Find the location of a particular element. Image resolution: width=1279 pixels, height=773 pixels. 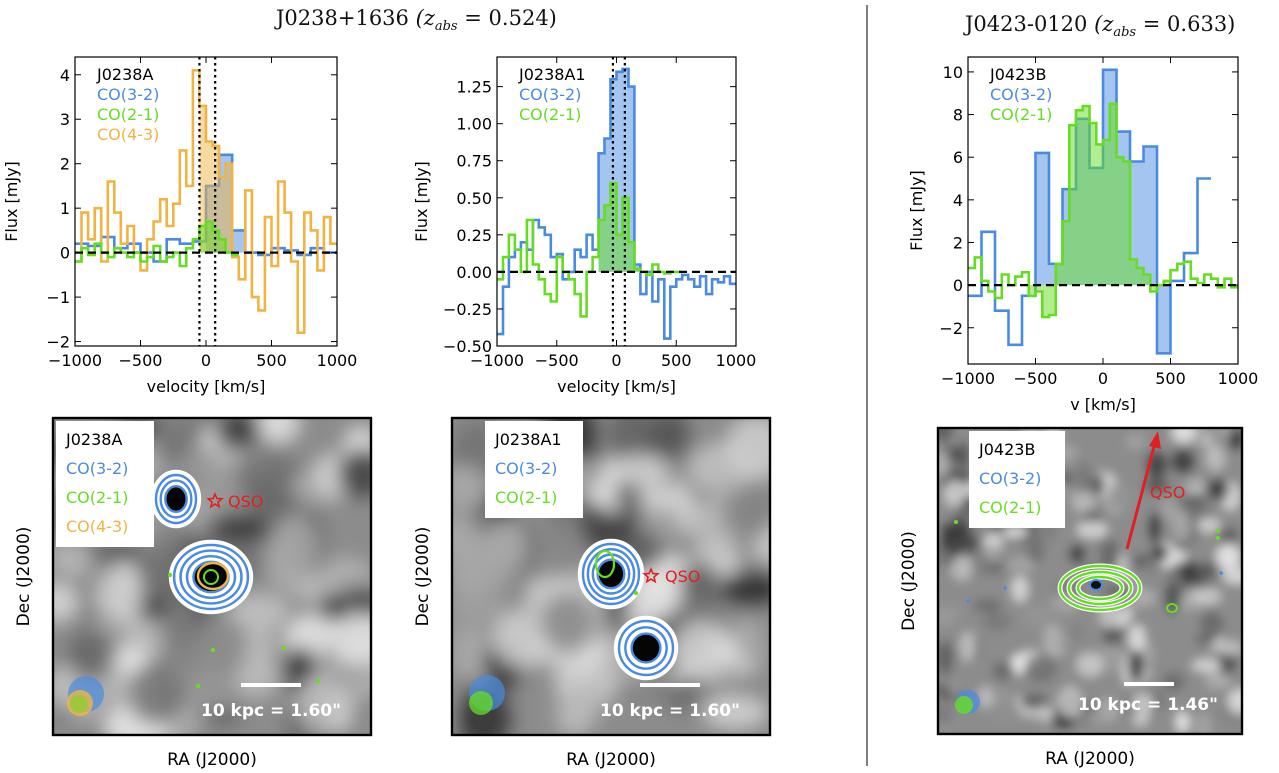

beam-co21 is located at coordinates (481, 703).